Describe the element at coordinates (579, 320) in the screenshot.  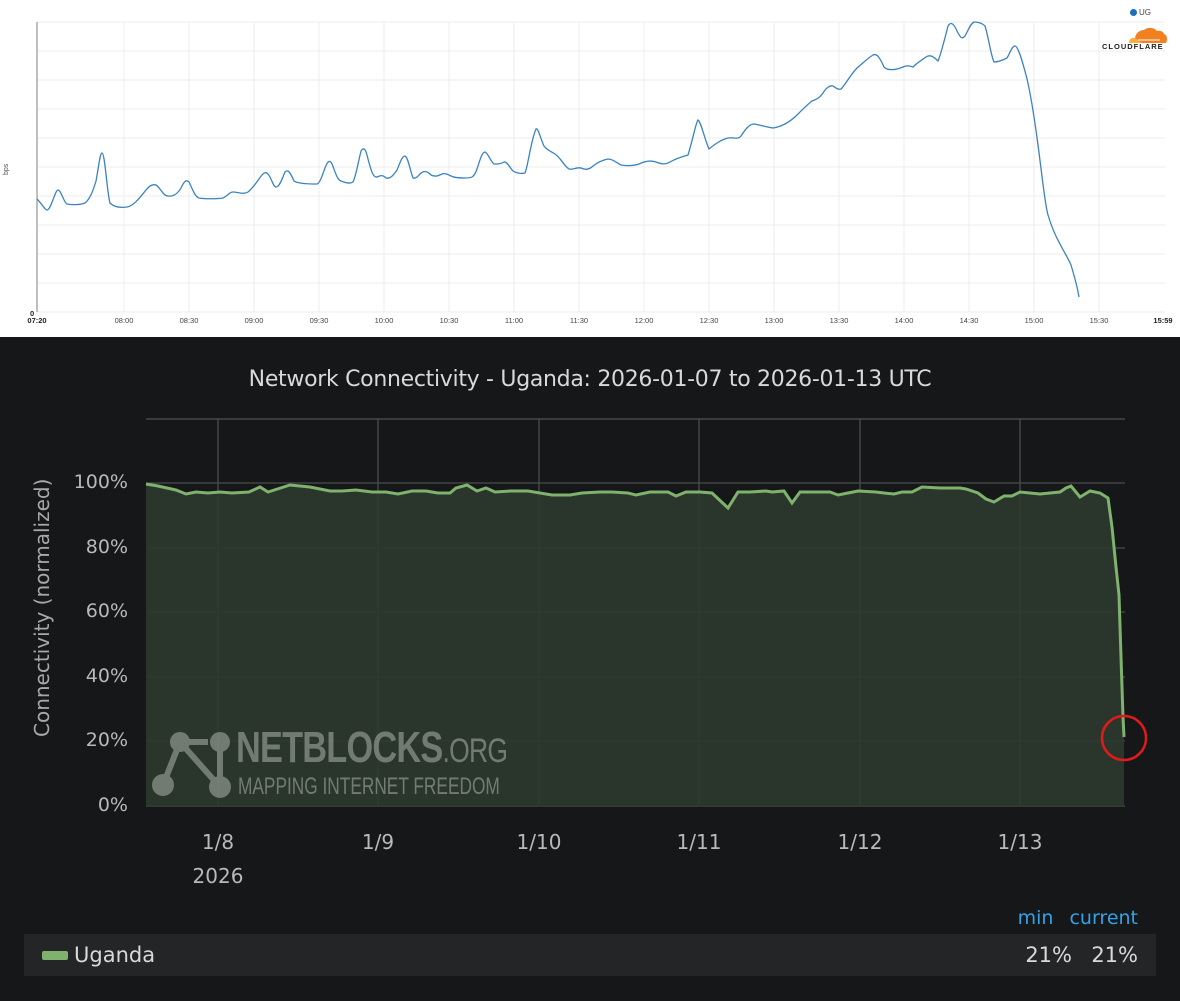
I see `x-tick: 11:30` at that location.